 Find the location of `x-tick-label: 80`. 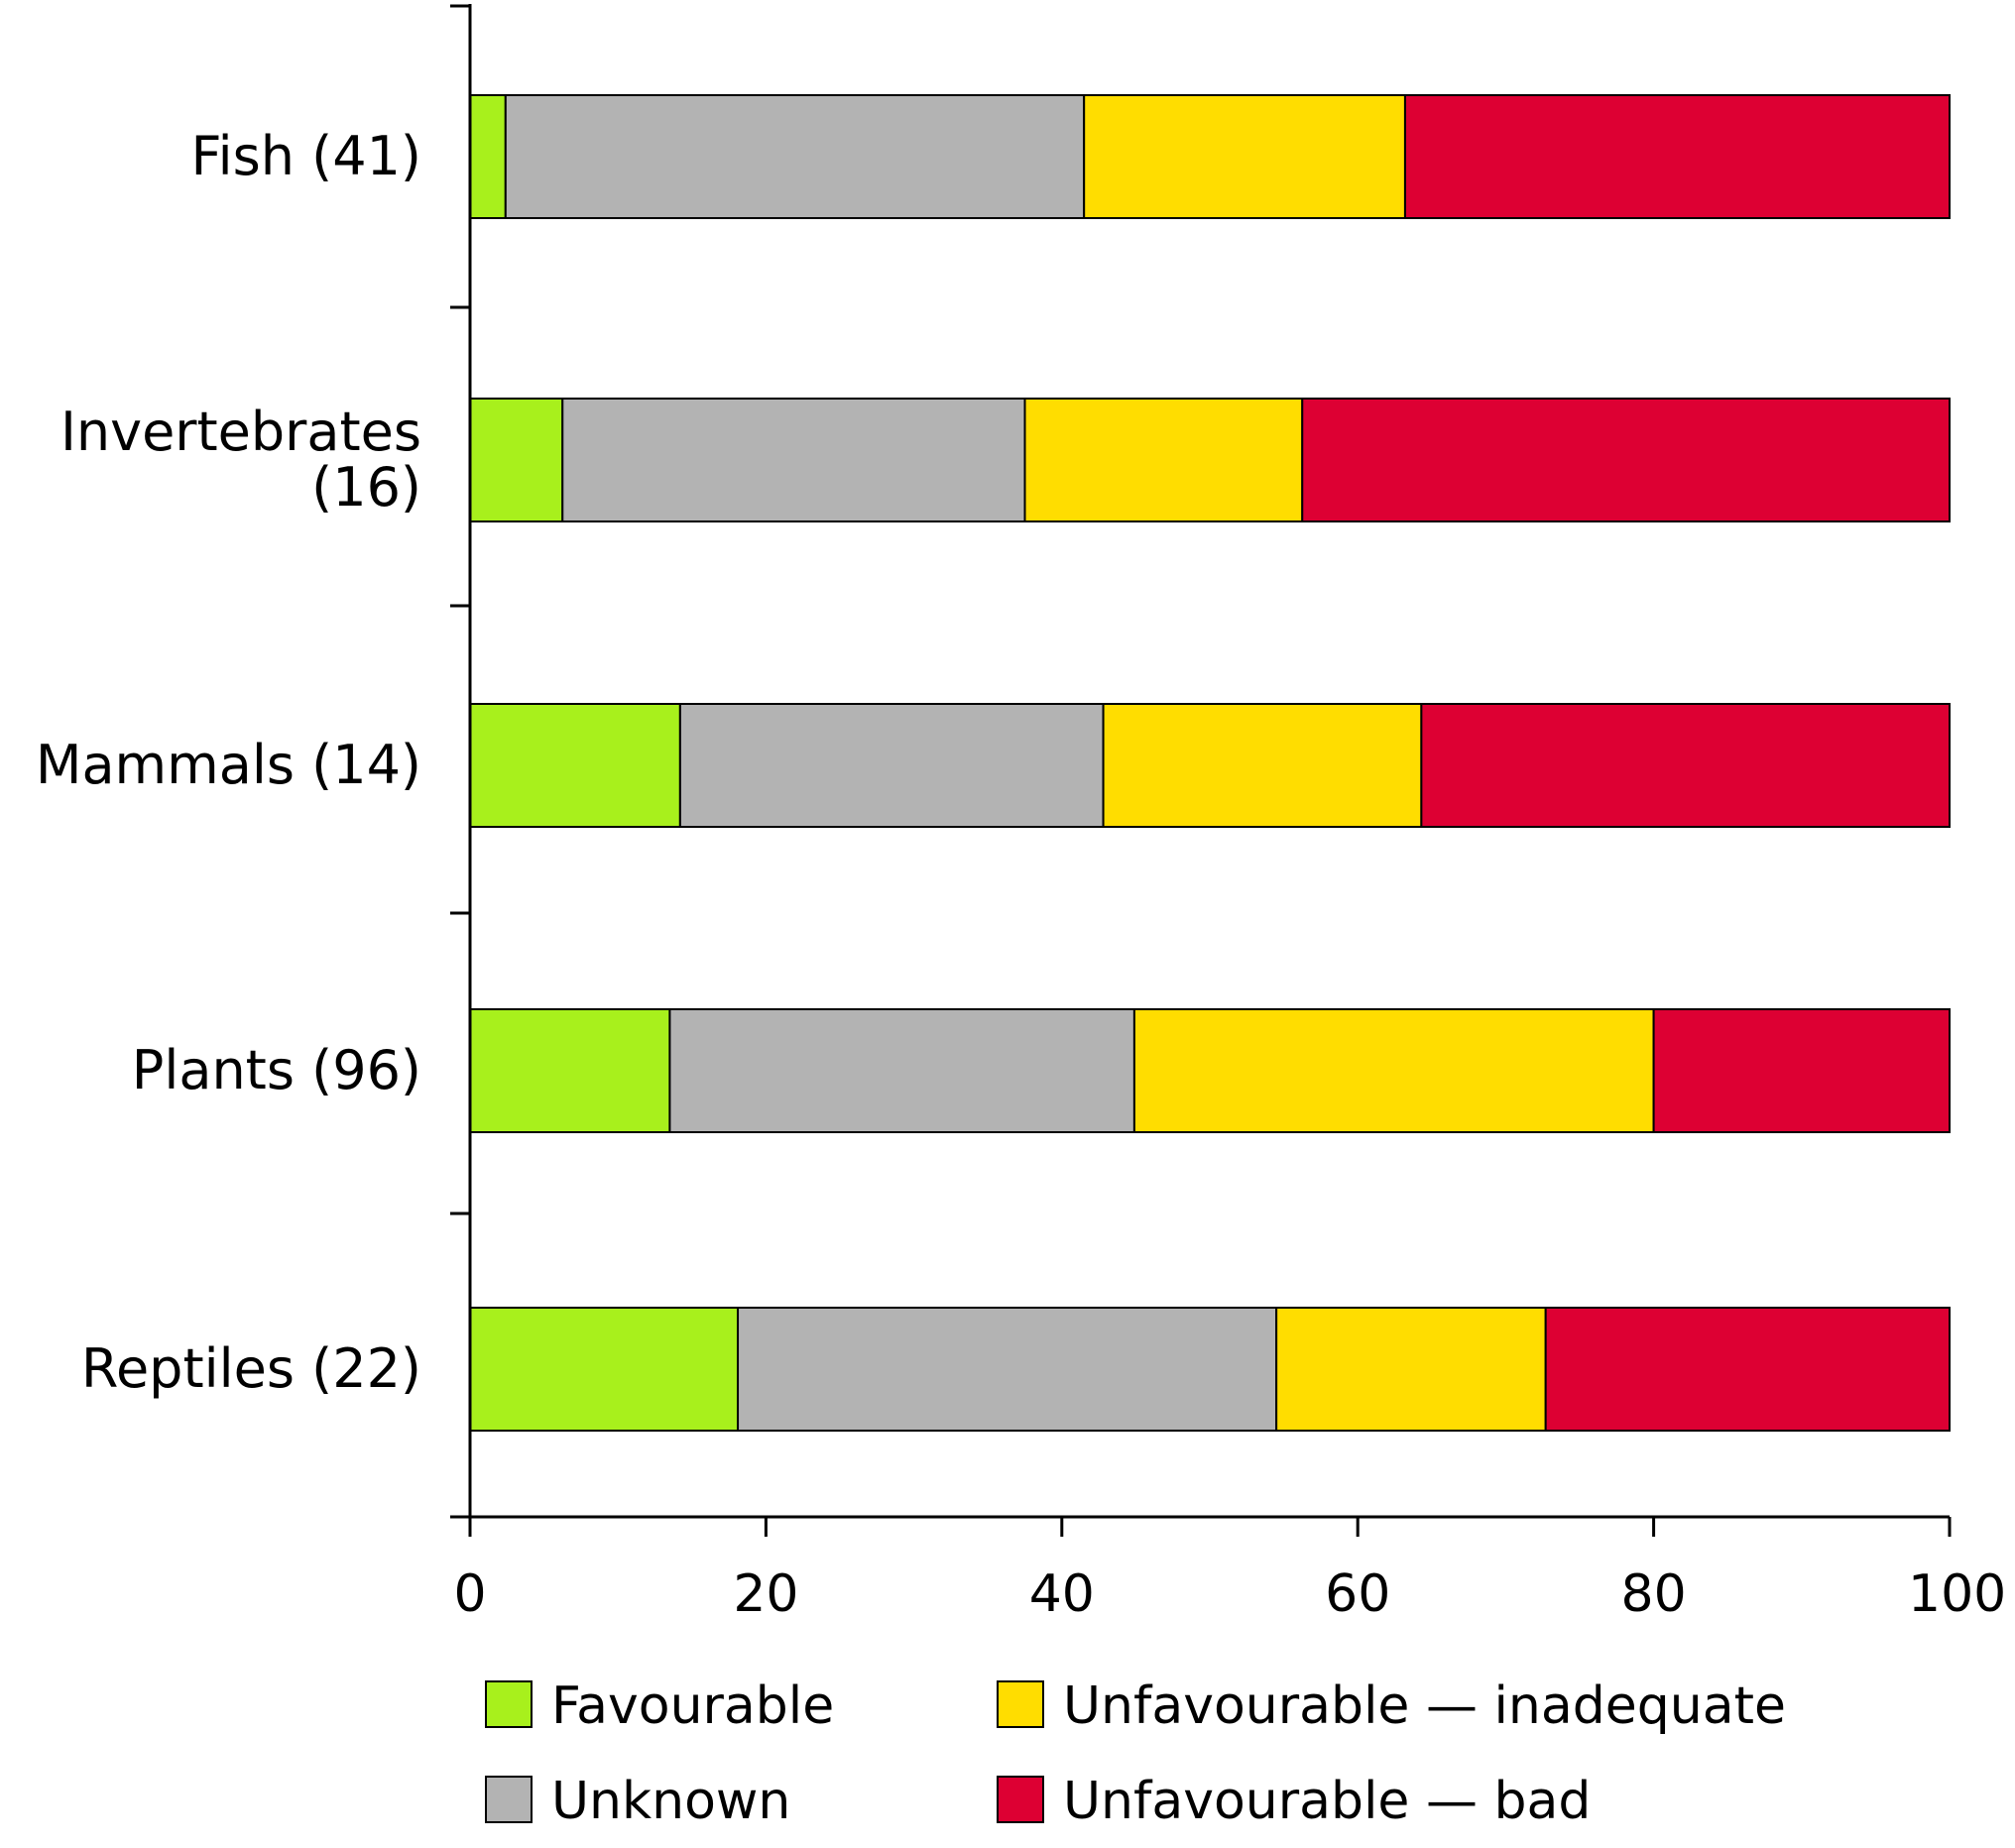

x-tick-label: 80 is located at coordinates (1654, 1594).